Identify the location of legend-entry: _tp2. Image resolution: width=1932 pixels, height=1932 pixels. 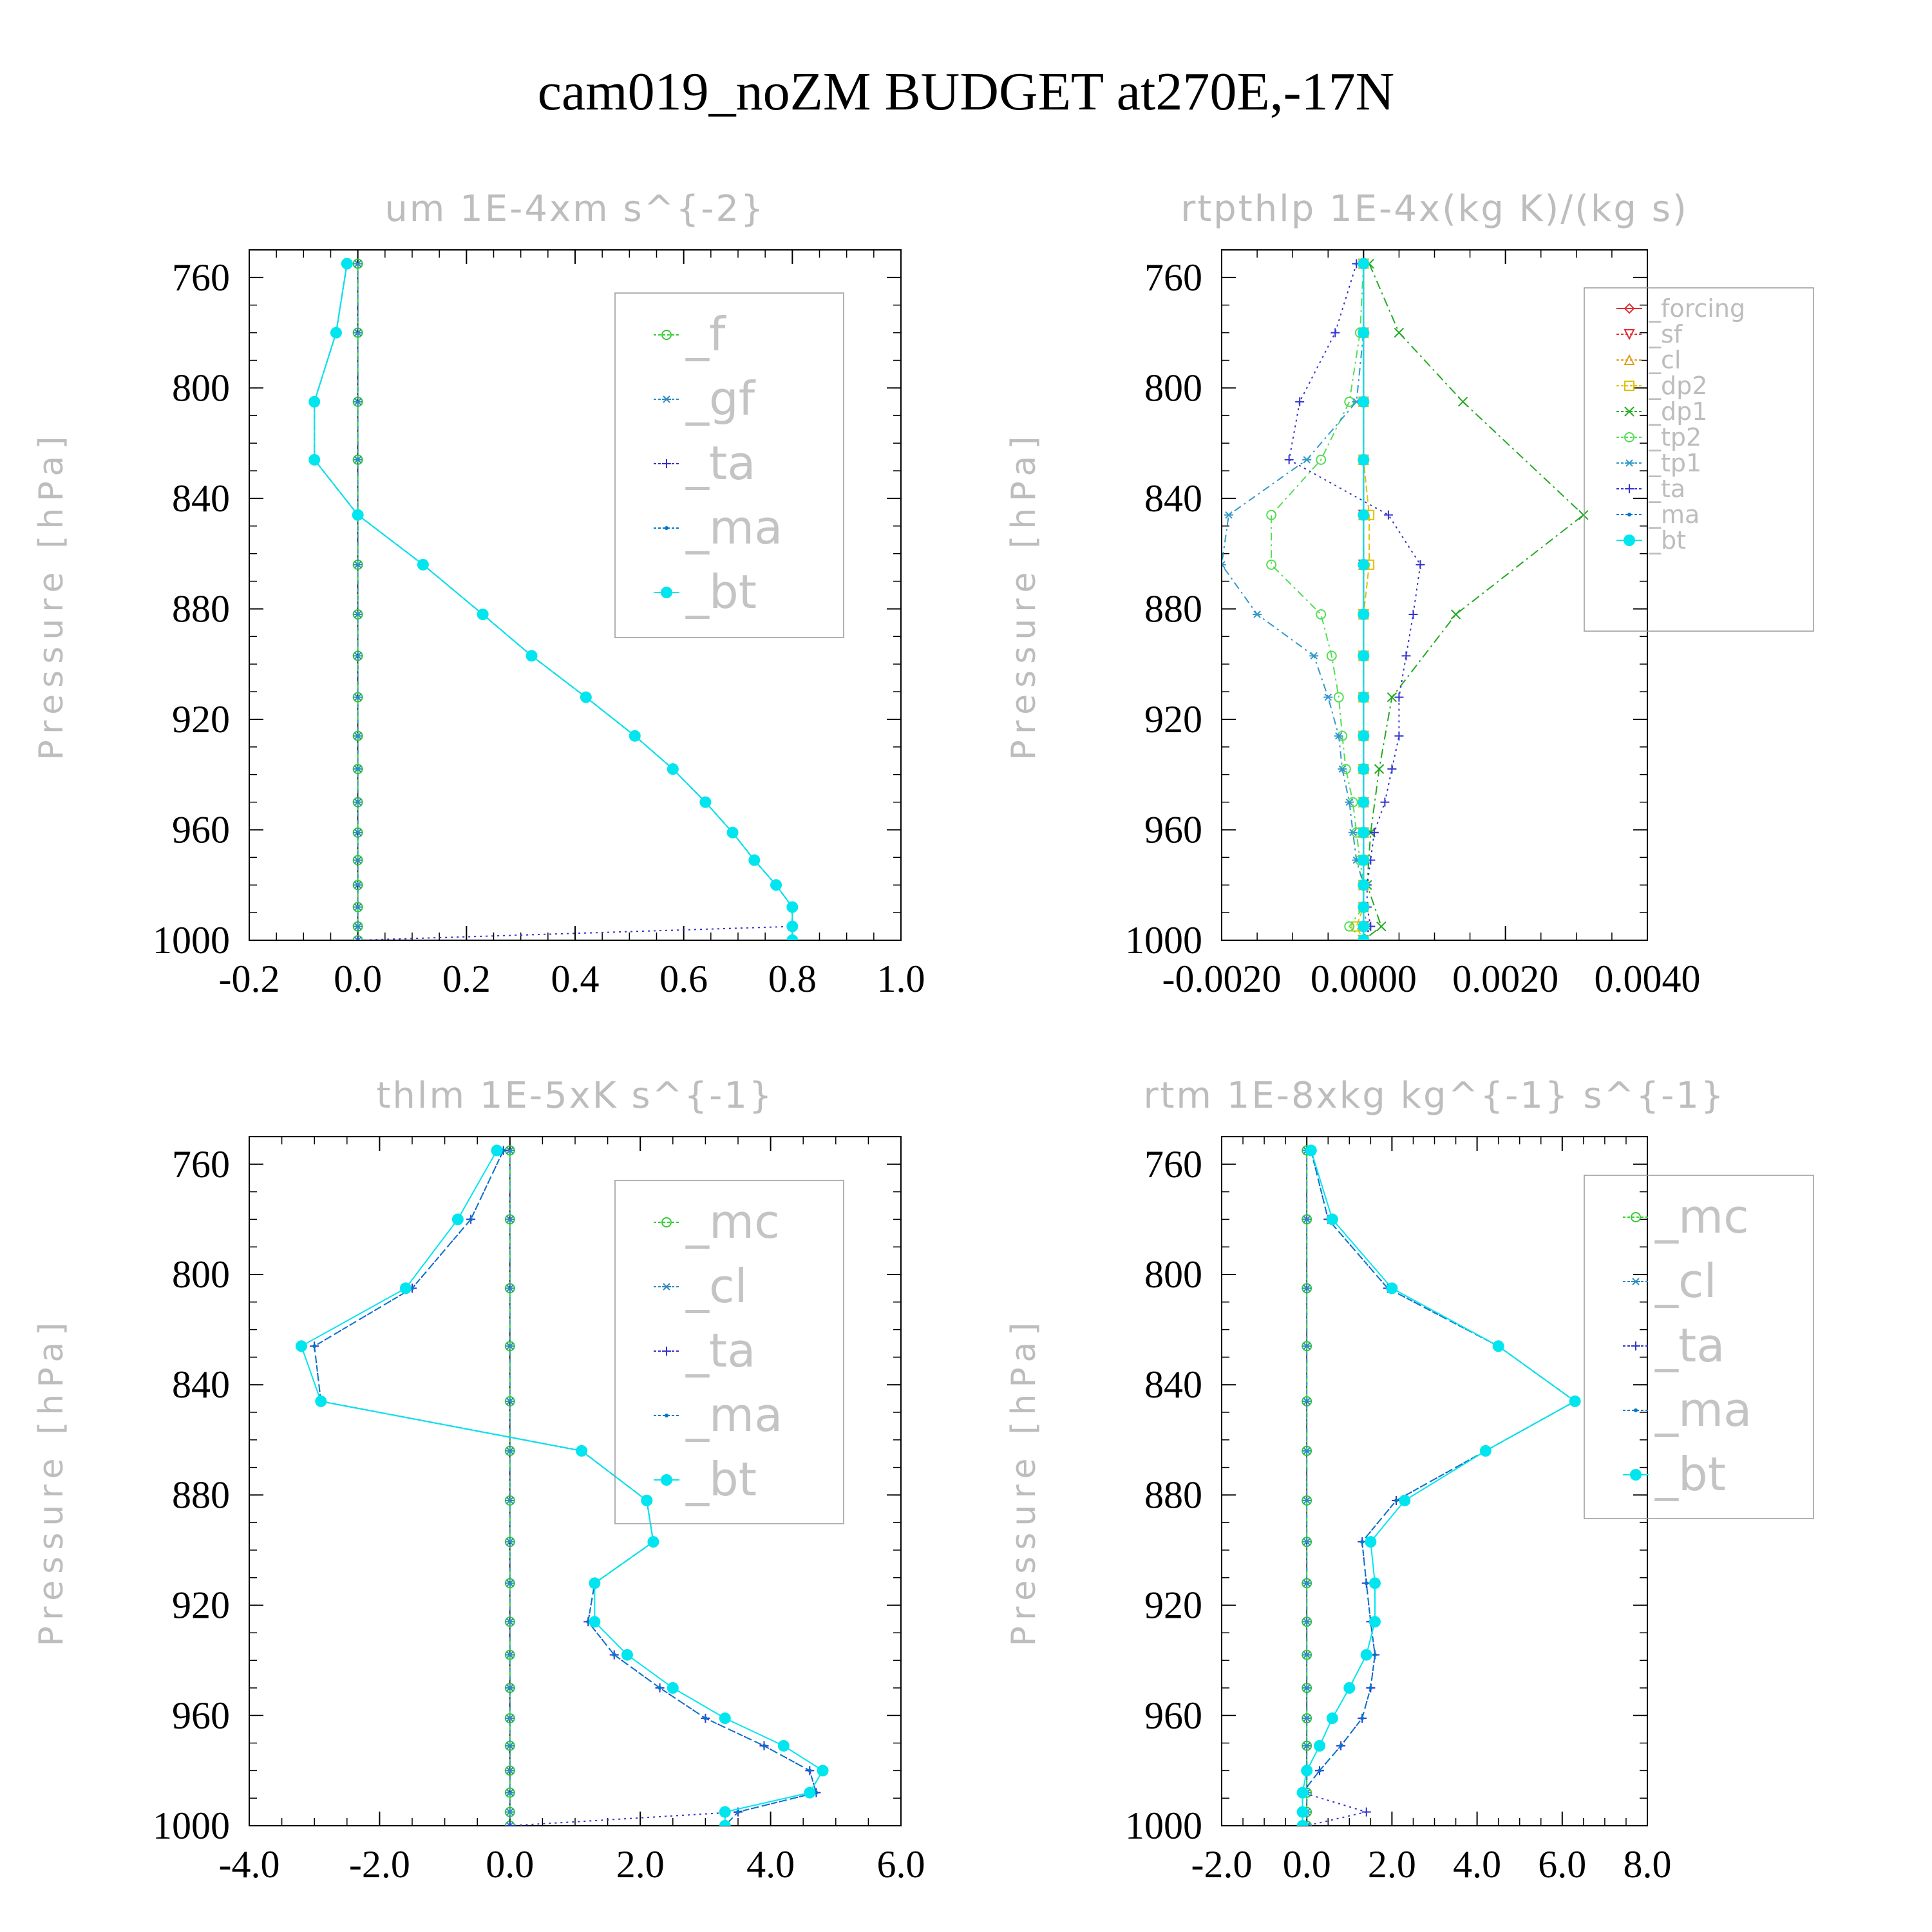
(1659, 437).